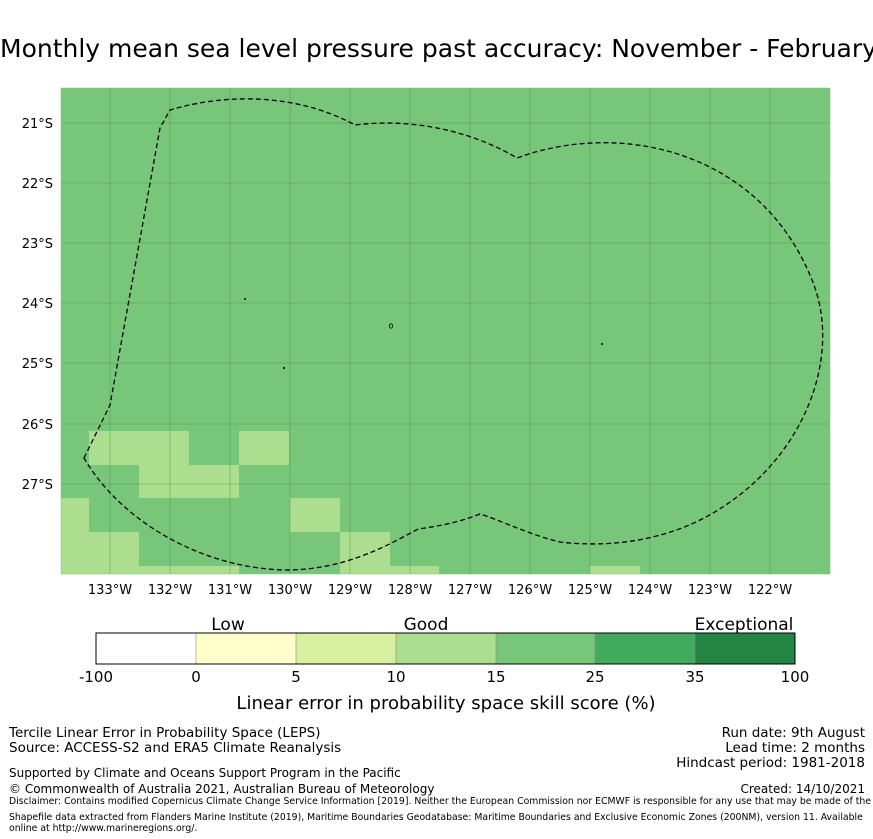  I want to click on lat-label: 22°S, so click(37, 184).